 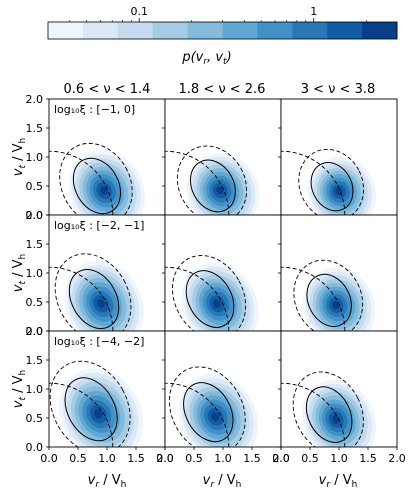 I want to click on row-label: log₁₀ξ : [−4, −2], so click(x=99, y=341).